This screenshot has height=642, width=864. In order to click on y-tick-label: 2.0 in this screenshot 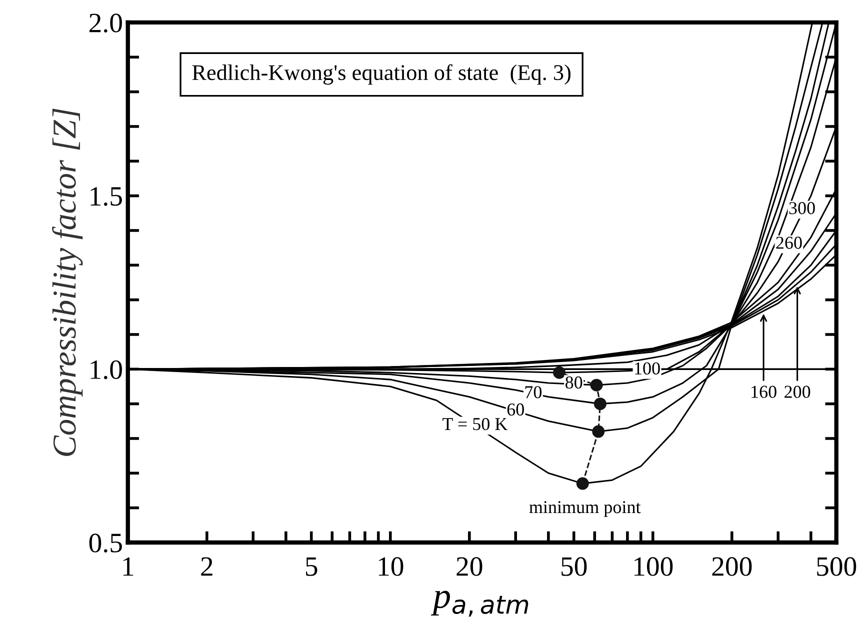, I will do `click(106, 23)`.